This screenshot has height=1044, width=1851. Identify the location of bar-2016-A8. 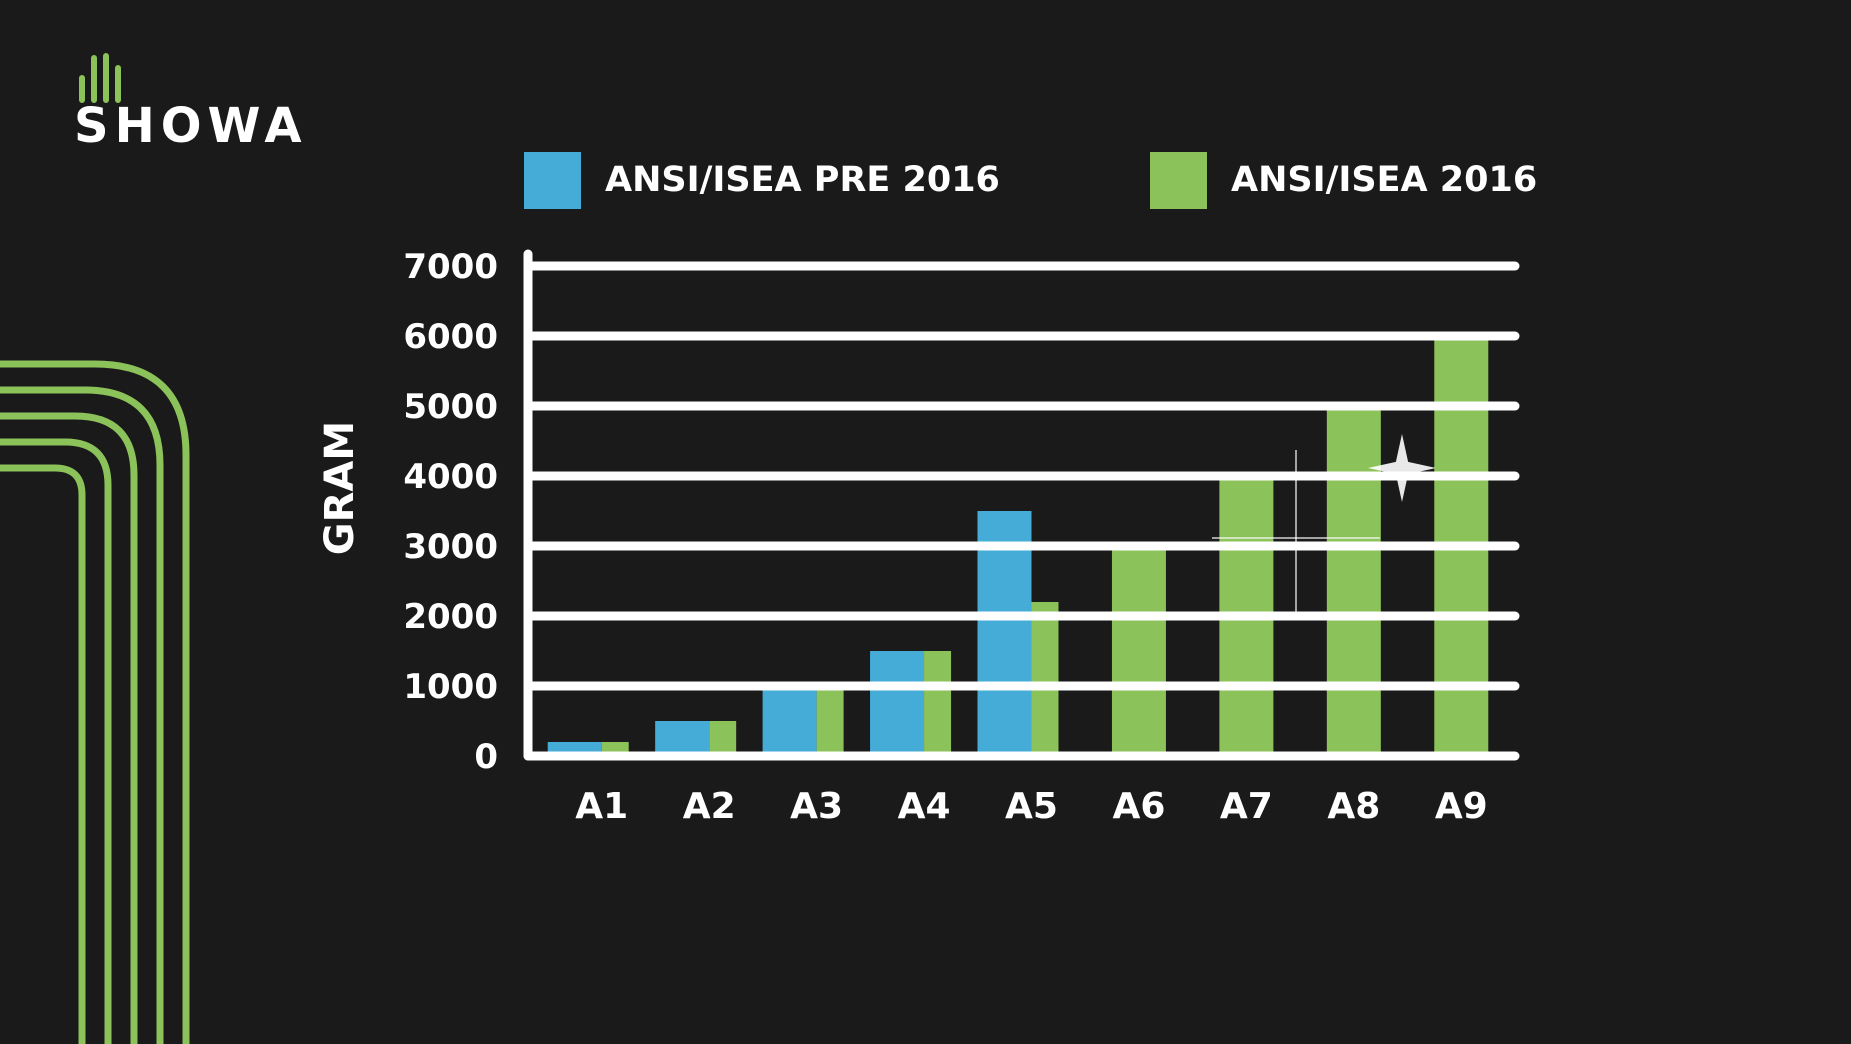
(1353, 581).